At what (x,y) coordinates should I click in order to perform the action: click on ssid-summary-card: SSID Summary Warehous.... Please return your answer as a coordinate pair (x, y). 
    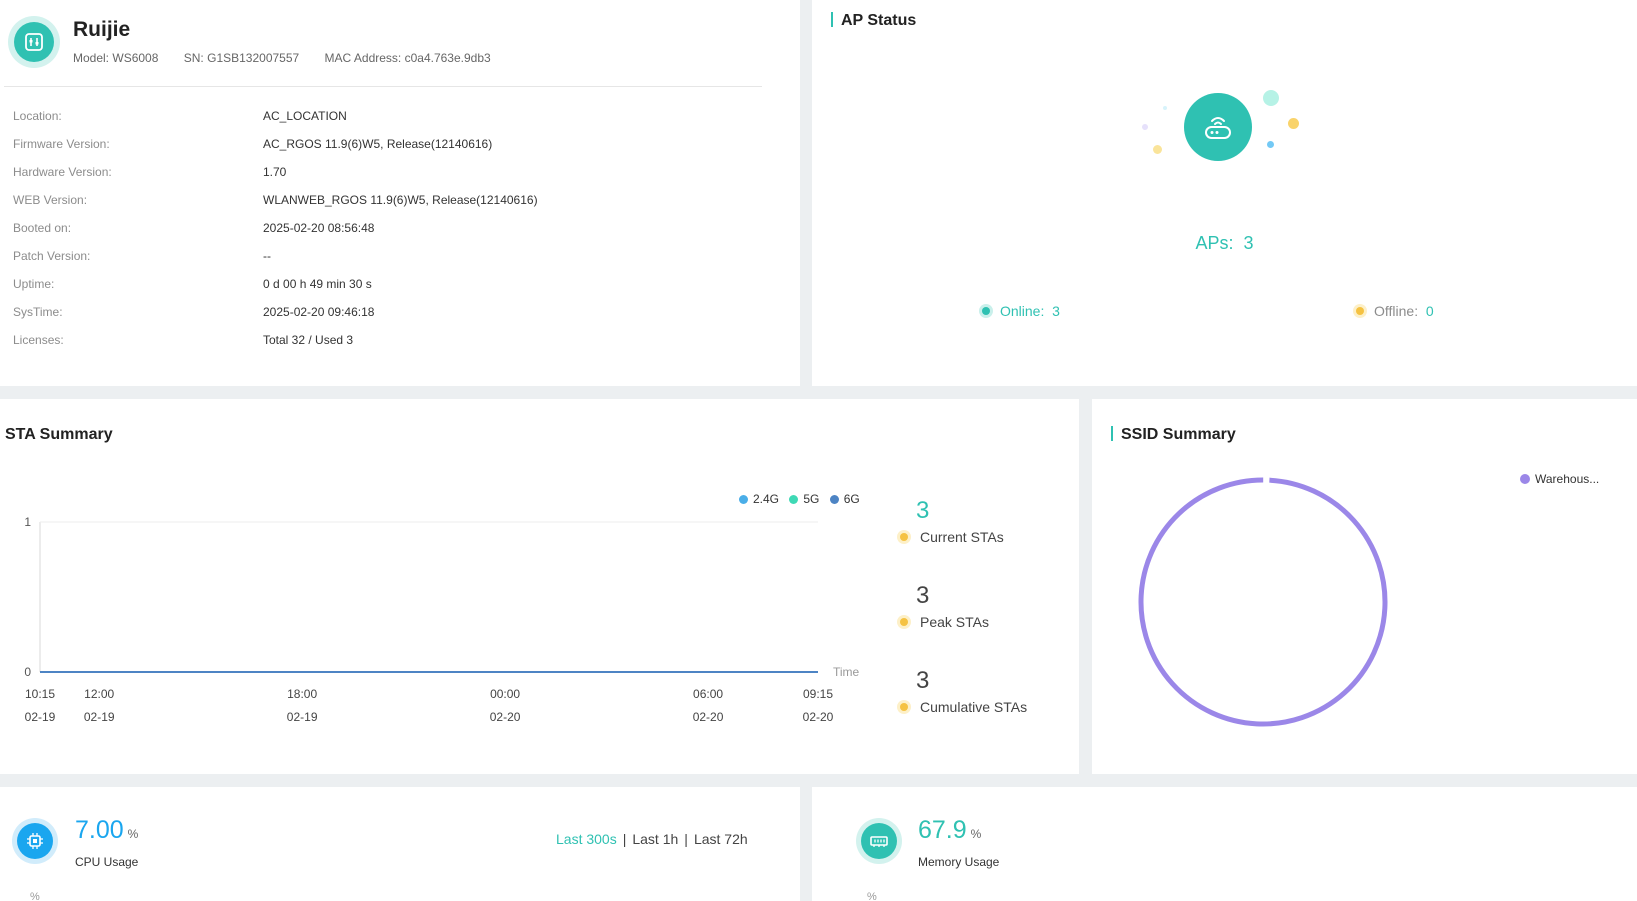
    Looking at the image, I should click on (1364, 586).